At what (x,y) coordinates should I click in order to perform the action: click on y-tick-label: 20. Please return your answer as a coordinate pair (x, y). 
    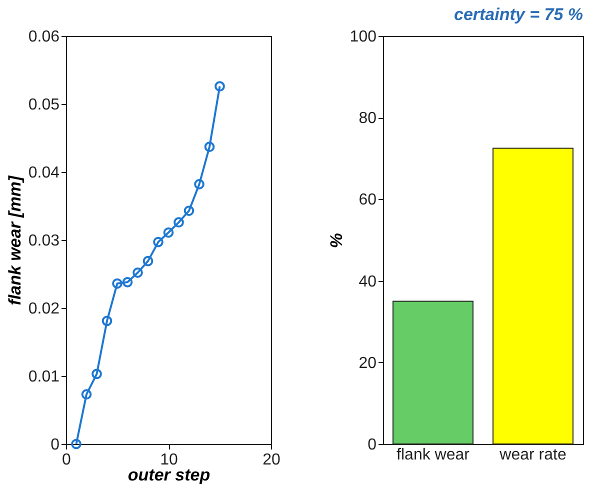
    Looking at the image, I should click on (367, 363).